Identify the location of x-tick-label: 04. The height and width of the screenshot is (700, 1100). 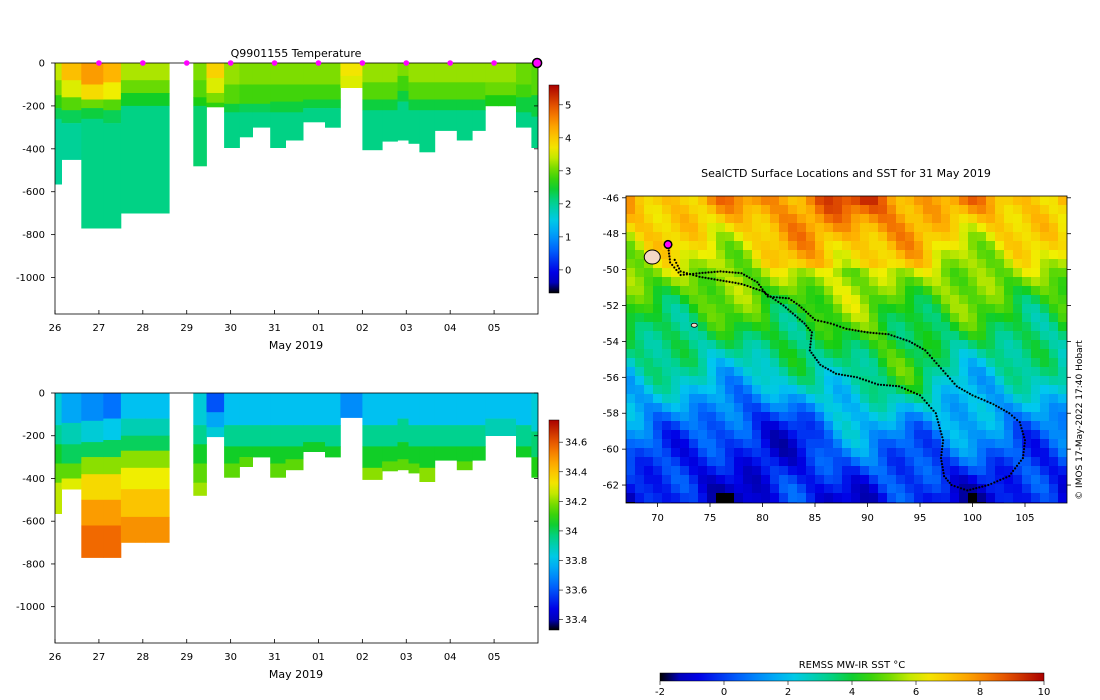
(450, 657).